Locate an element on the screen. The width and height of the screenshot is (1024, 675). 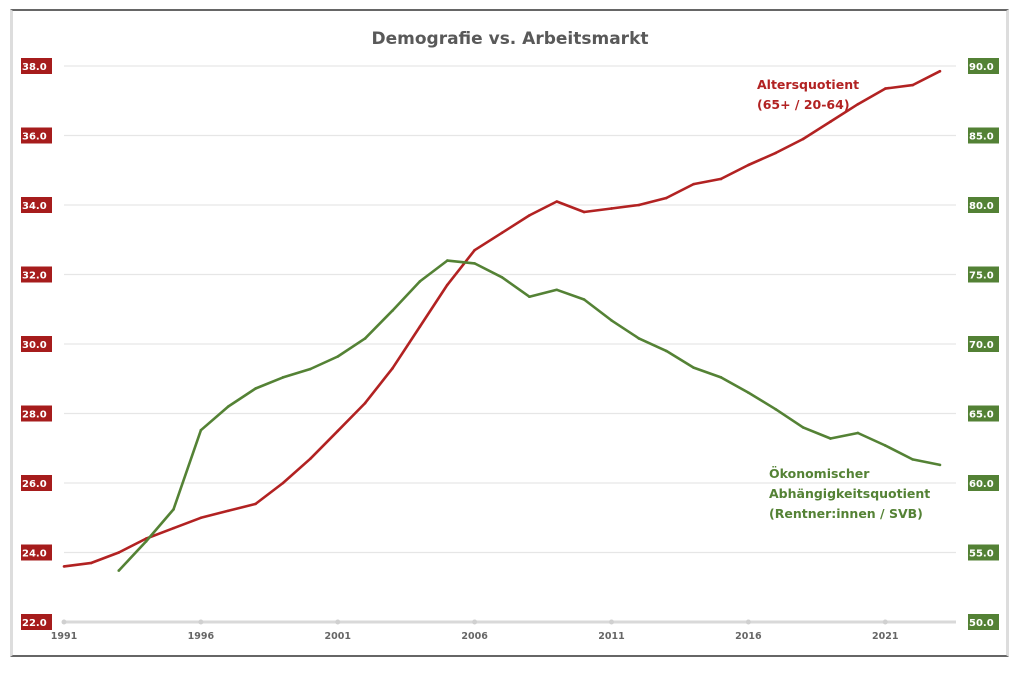
right-tick-label: 70.0 is located at coordinates (981, 345).